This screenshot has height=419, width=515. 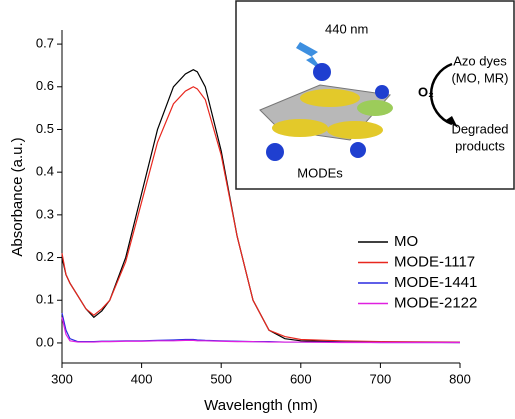 I want to click on legend-label: MODE-1117, so click(x=434, y=261).